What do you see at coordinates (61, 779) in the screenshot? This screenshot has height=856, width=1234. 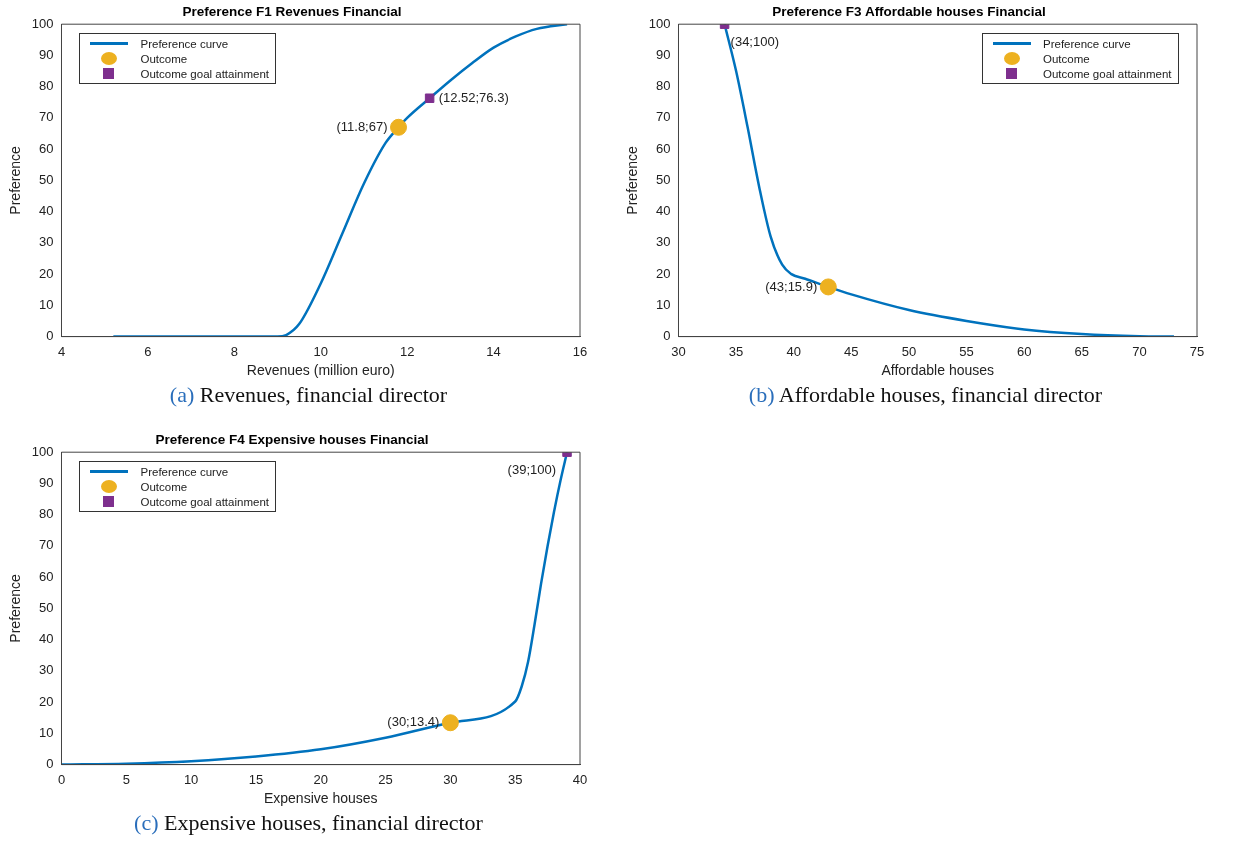 I see `x-tick-label: 0` at bounding box center [61, 779].